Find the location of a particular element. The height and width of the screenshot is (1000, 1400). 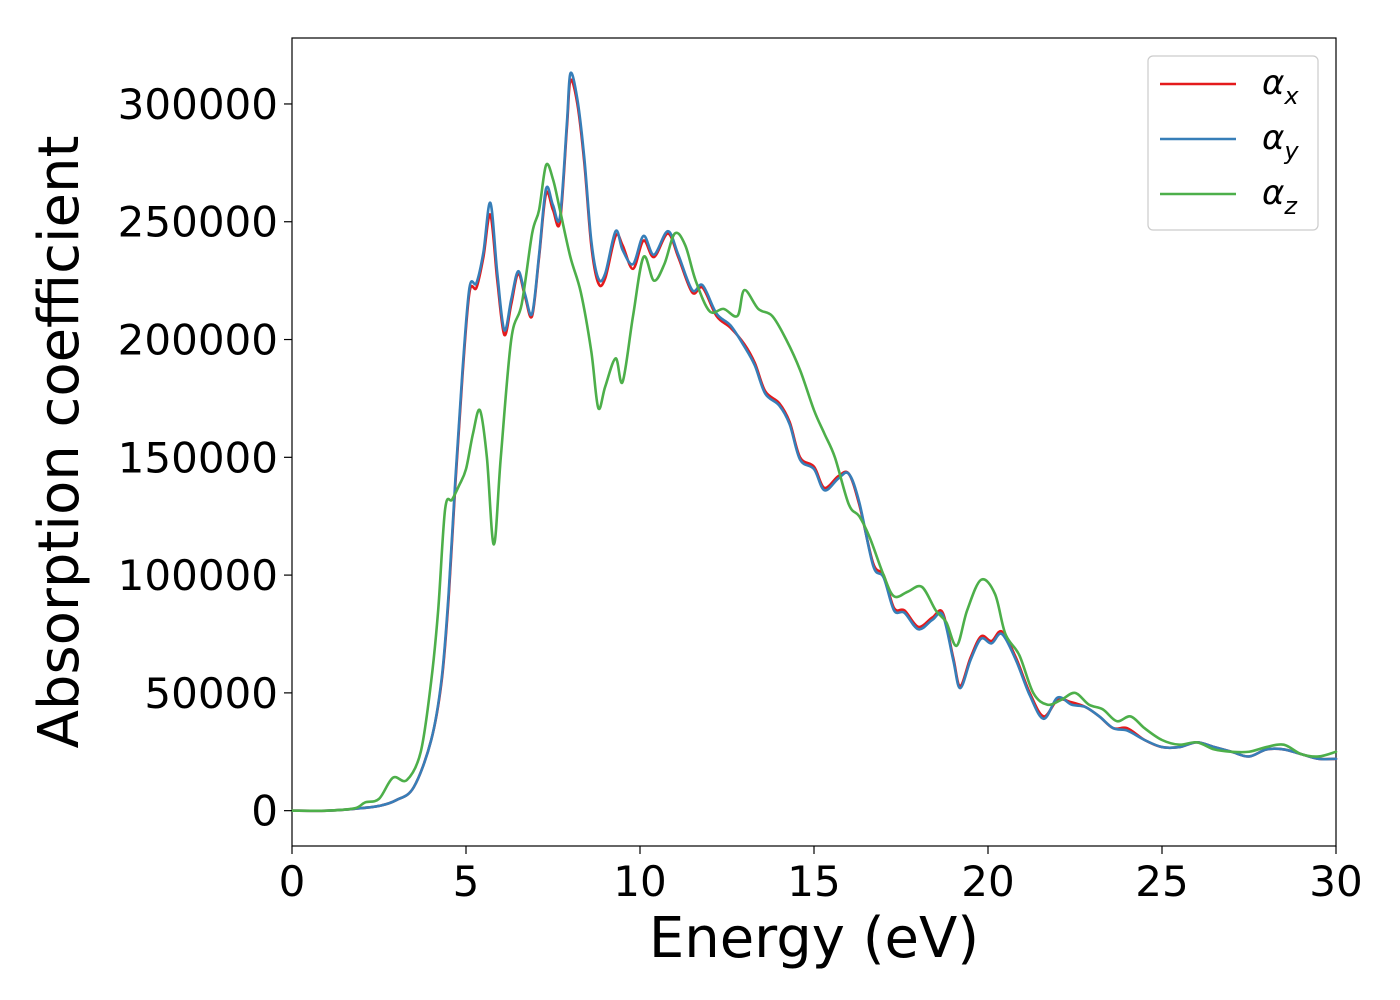

legend: αx αy αz is located at coordinates (1233, 143).